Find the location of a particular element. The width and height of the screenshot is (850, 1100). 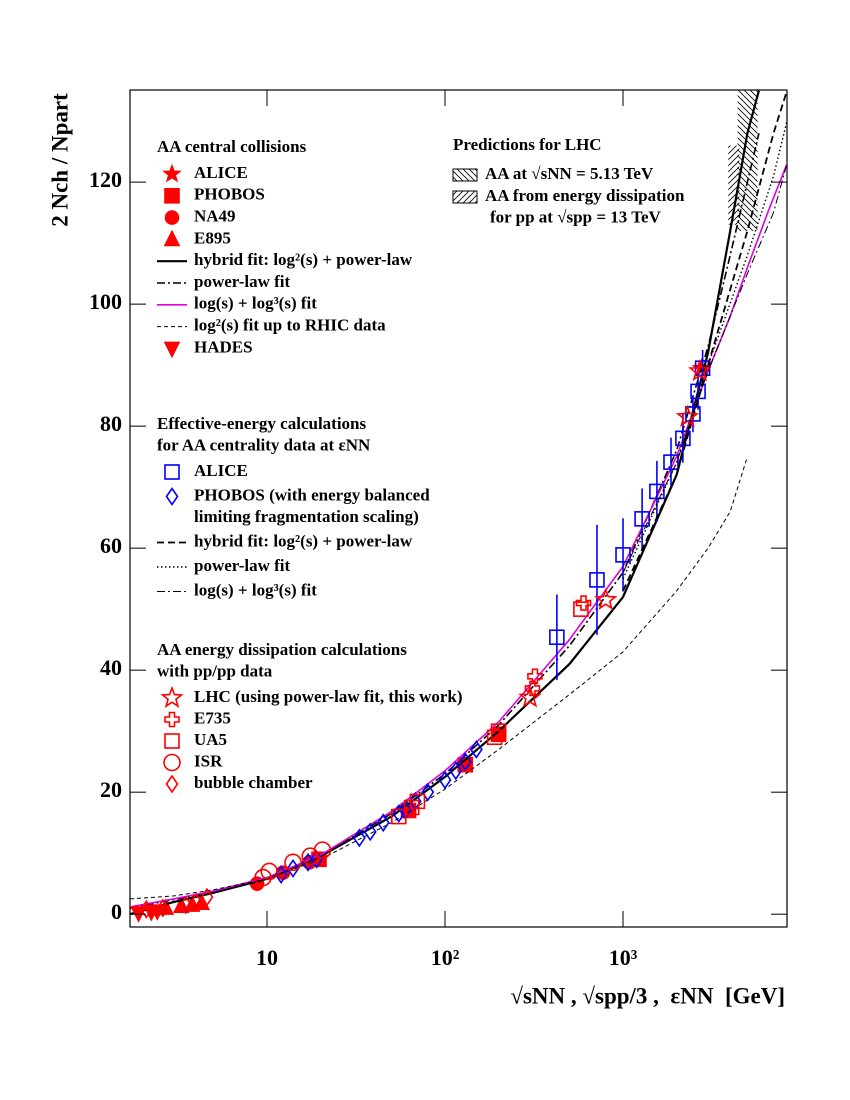

y-tick-label: 80 is located at coordinates (111, 423).